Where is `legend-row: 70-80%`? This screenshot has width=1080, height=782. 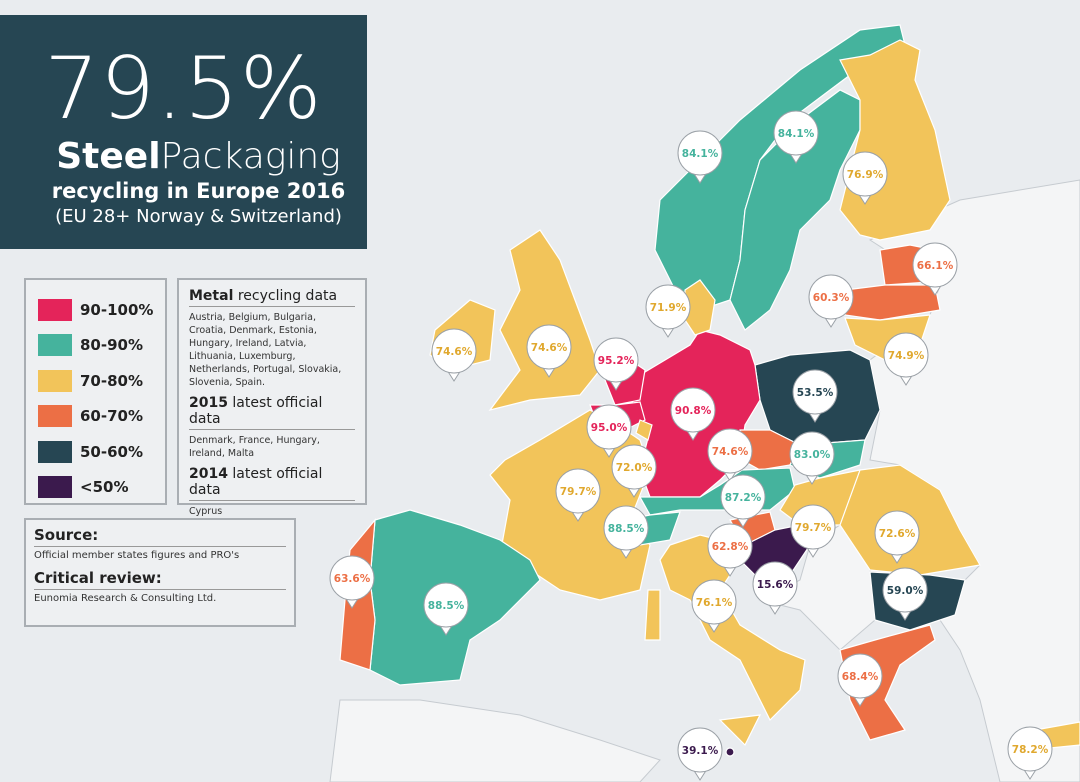 legend-row: 70-80% is located at coordinates (101, 381).